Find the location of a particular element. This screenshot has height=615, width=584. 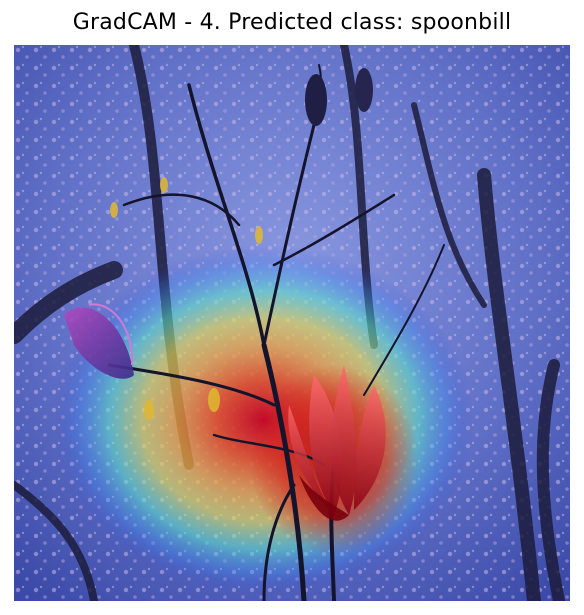

magnolia-flower is located at coordinates (337, 443).